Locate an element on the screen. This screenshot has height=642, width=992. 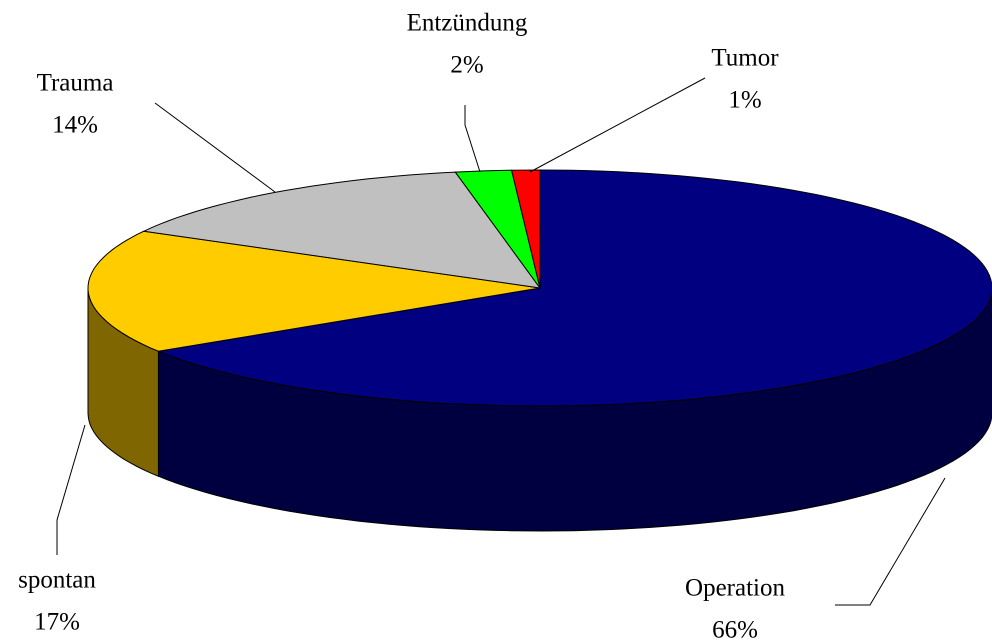
slice-label: spontan is located at coordinates (57, 580).